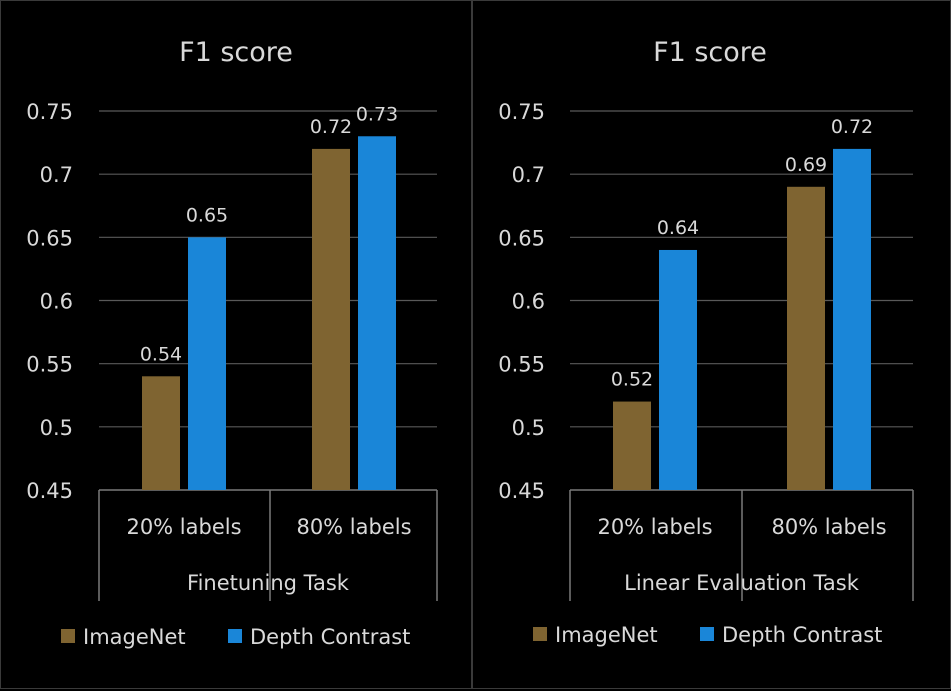  Describe the element at coordinates (806, 165) in the screenshot. I see `data-label: 0.69` at that location.